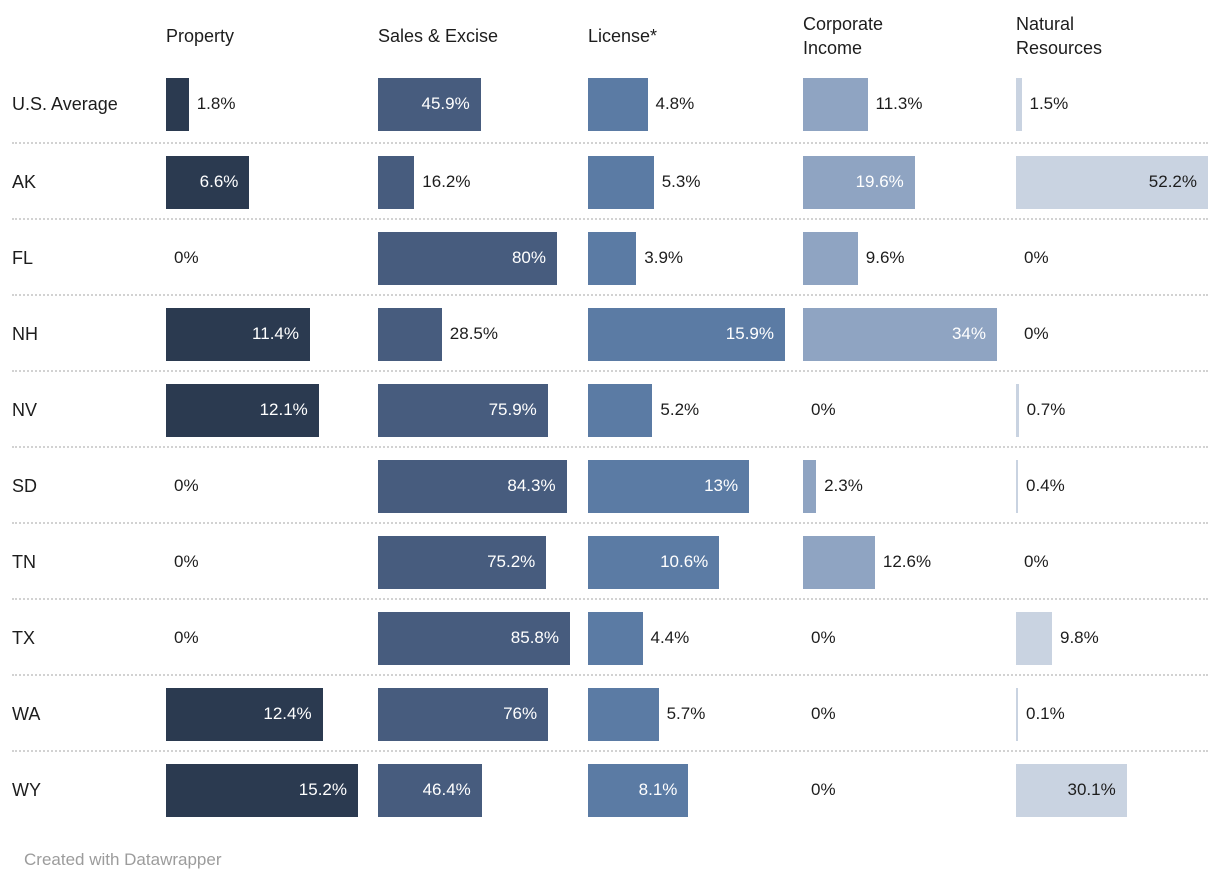 This screenshot has width=1220, height=890. What do you see at coordinates (463, 410) in the screenshot?
I see `bar: 75.9%` at bounding box center [463, 410].